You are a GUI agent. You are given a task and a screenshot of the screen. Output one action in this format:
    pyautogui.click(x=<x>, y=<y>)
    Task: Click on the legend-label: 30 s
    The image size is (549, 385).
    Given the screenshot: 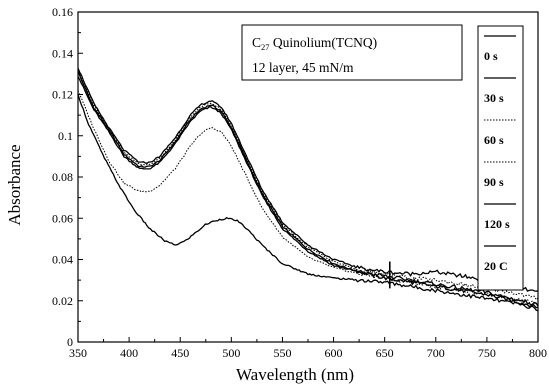 What is the action you would take?
    pyautogui.click(x=494, y=98)
    